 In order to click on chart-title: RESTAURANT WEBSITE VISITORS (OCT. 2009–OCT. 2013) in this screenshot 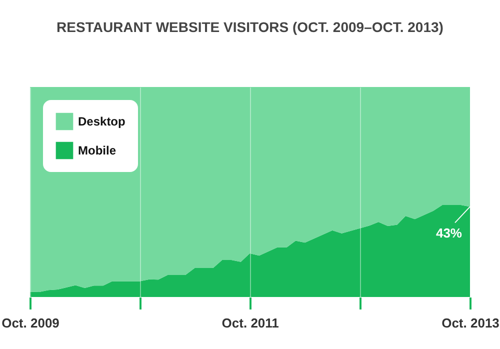, I will do `click(250, 27)`.